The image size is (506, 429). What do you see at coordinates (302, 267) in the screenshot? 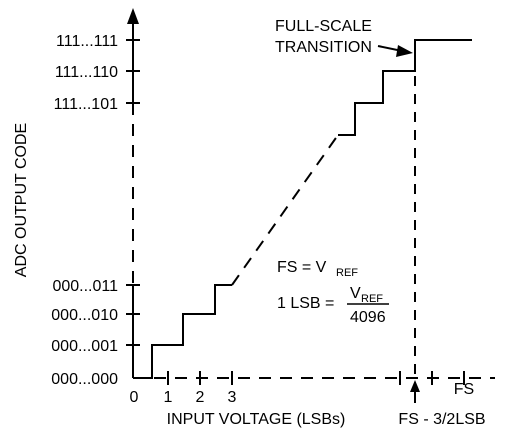
I see `svg-text: FS = V` at bounding box center [302, 267].